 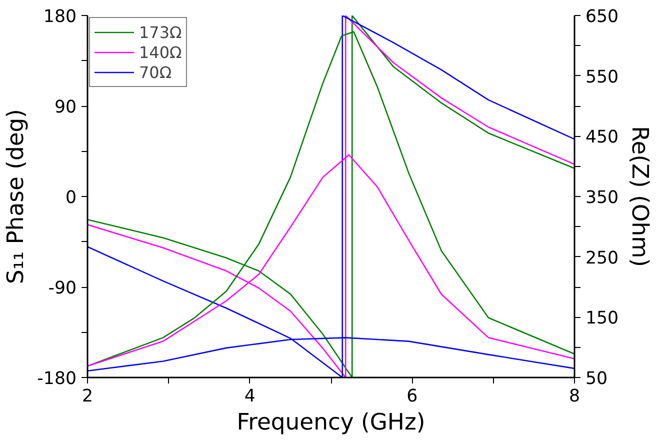 What do you see at coordinates (160, 52) in the screenshot?
I see `legend-label: 140Ω` at bounding box center [160, 52].